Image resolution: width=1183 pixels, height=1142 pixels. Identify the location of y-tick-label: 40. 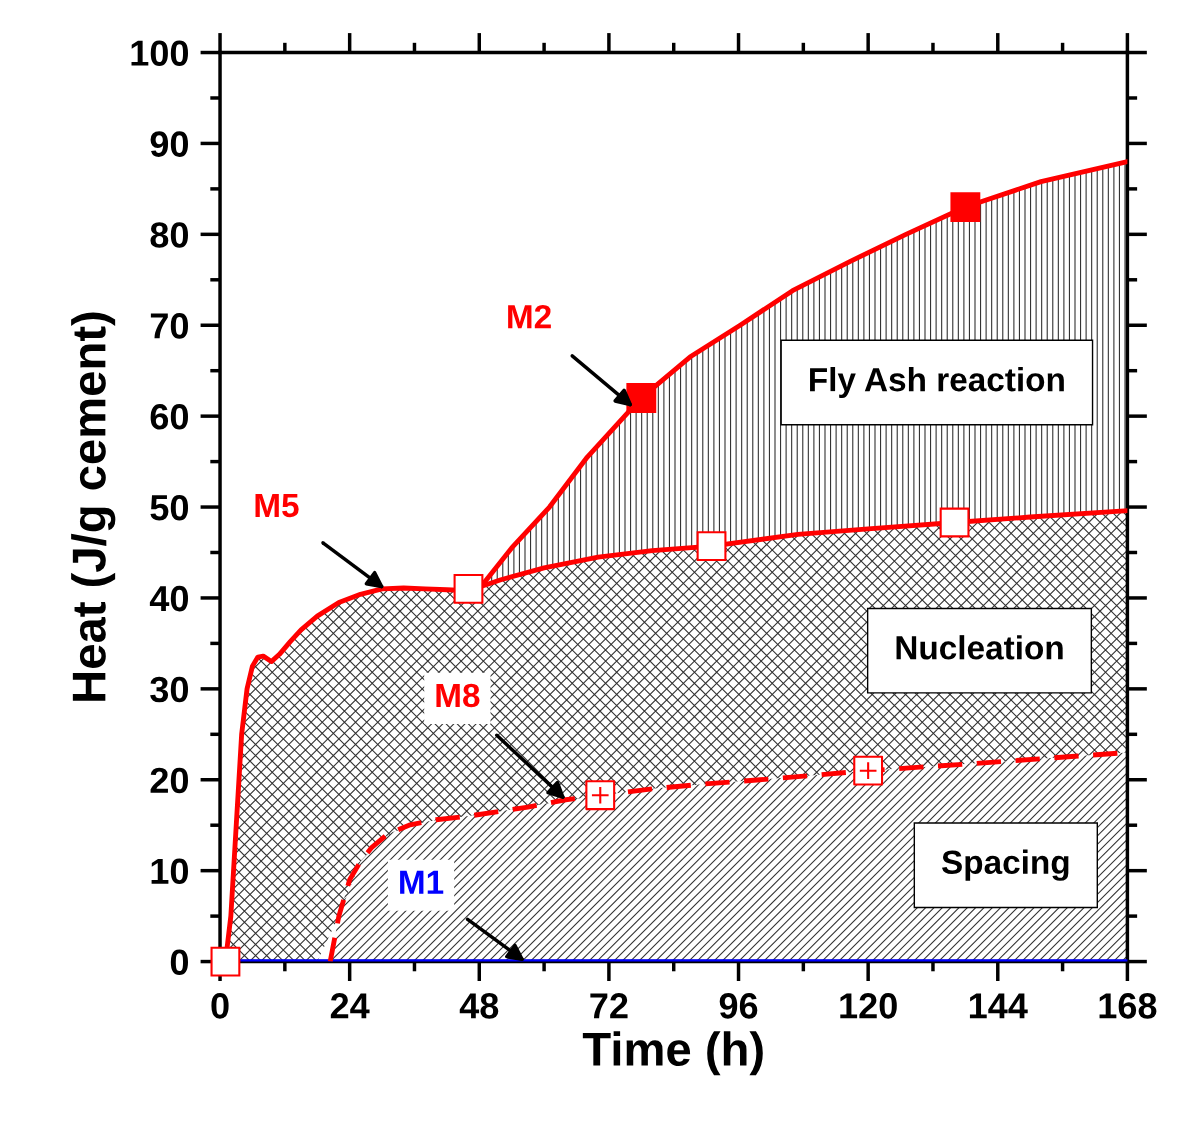
(169, 598).